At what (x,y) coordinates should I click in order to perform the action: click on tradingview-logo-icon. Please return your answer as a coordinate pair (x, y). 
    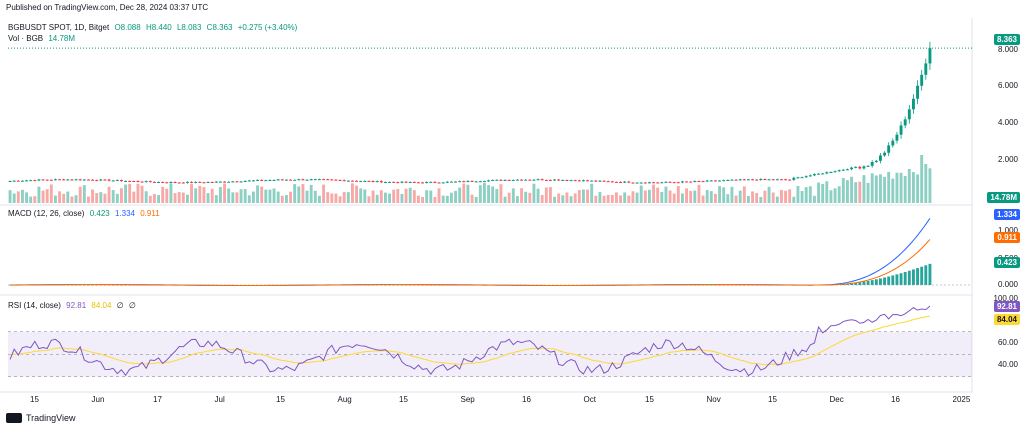
    Looking at the image, I should click on (14, 418).